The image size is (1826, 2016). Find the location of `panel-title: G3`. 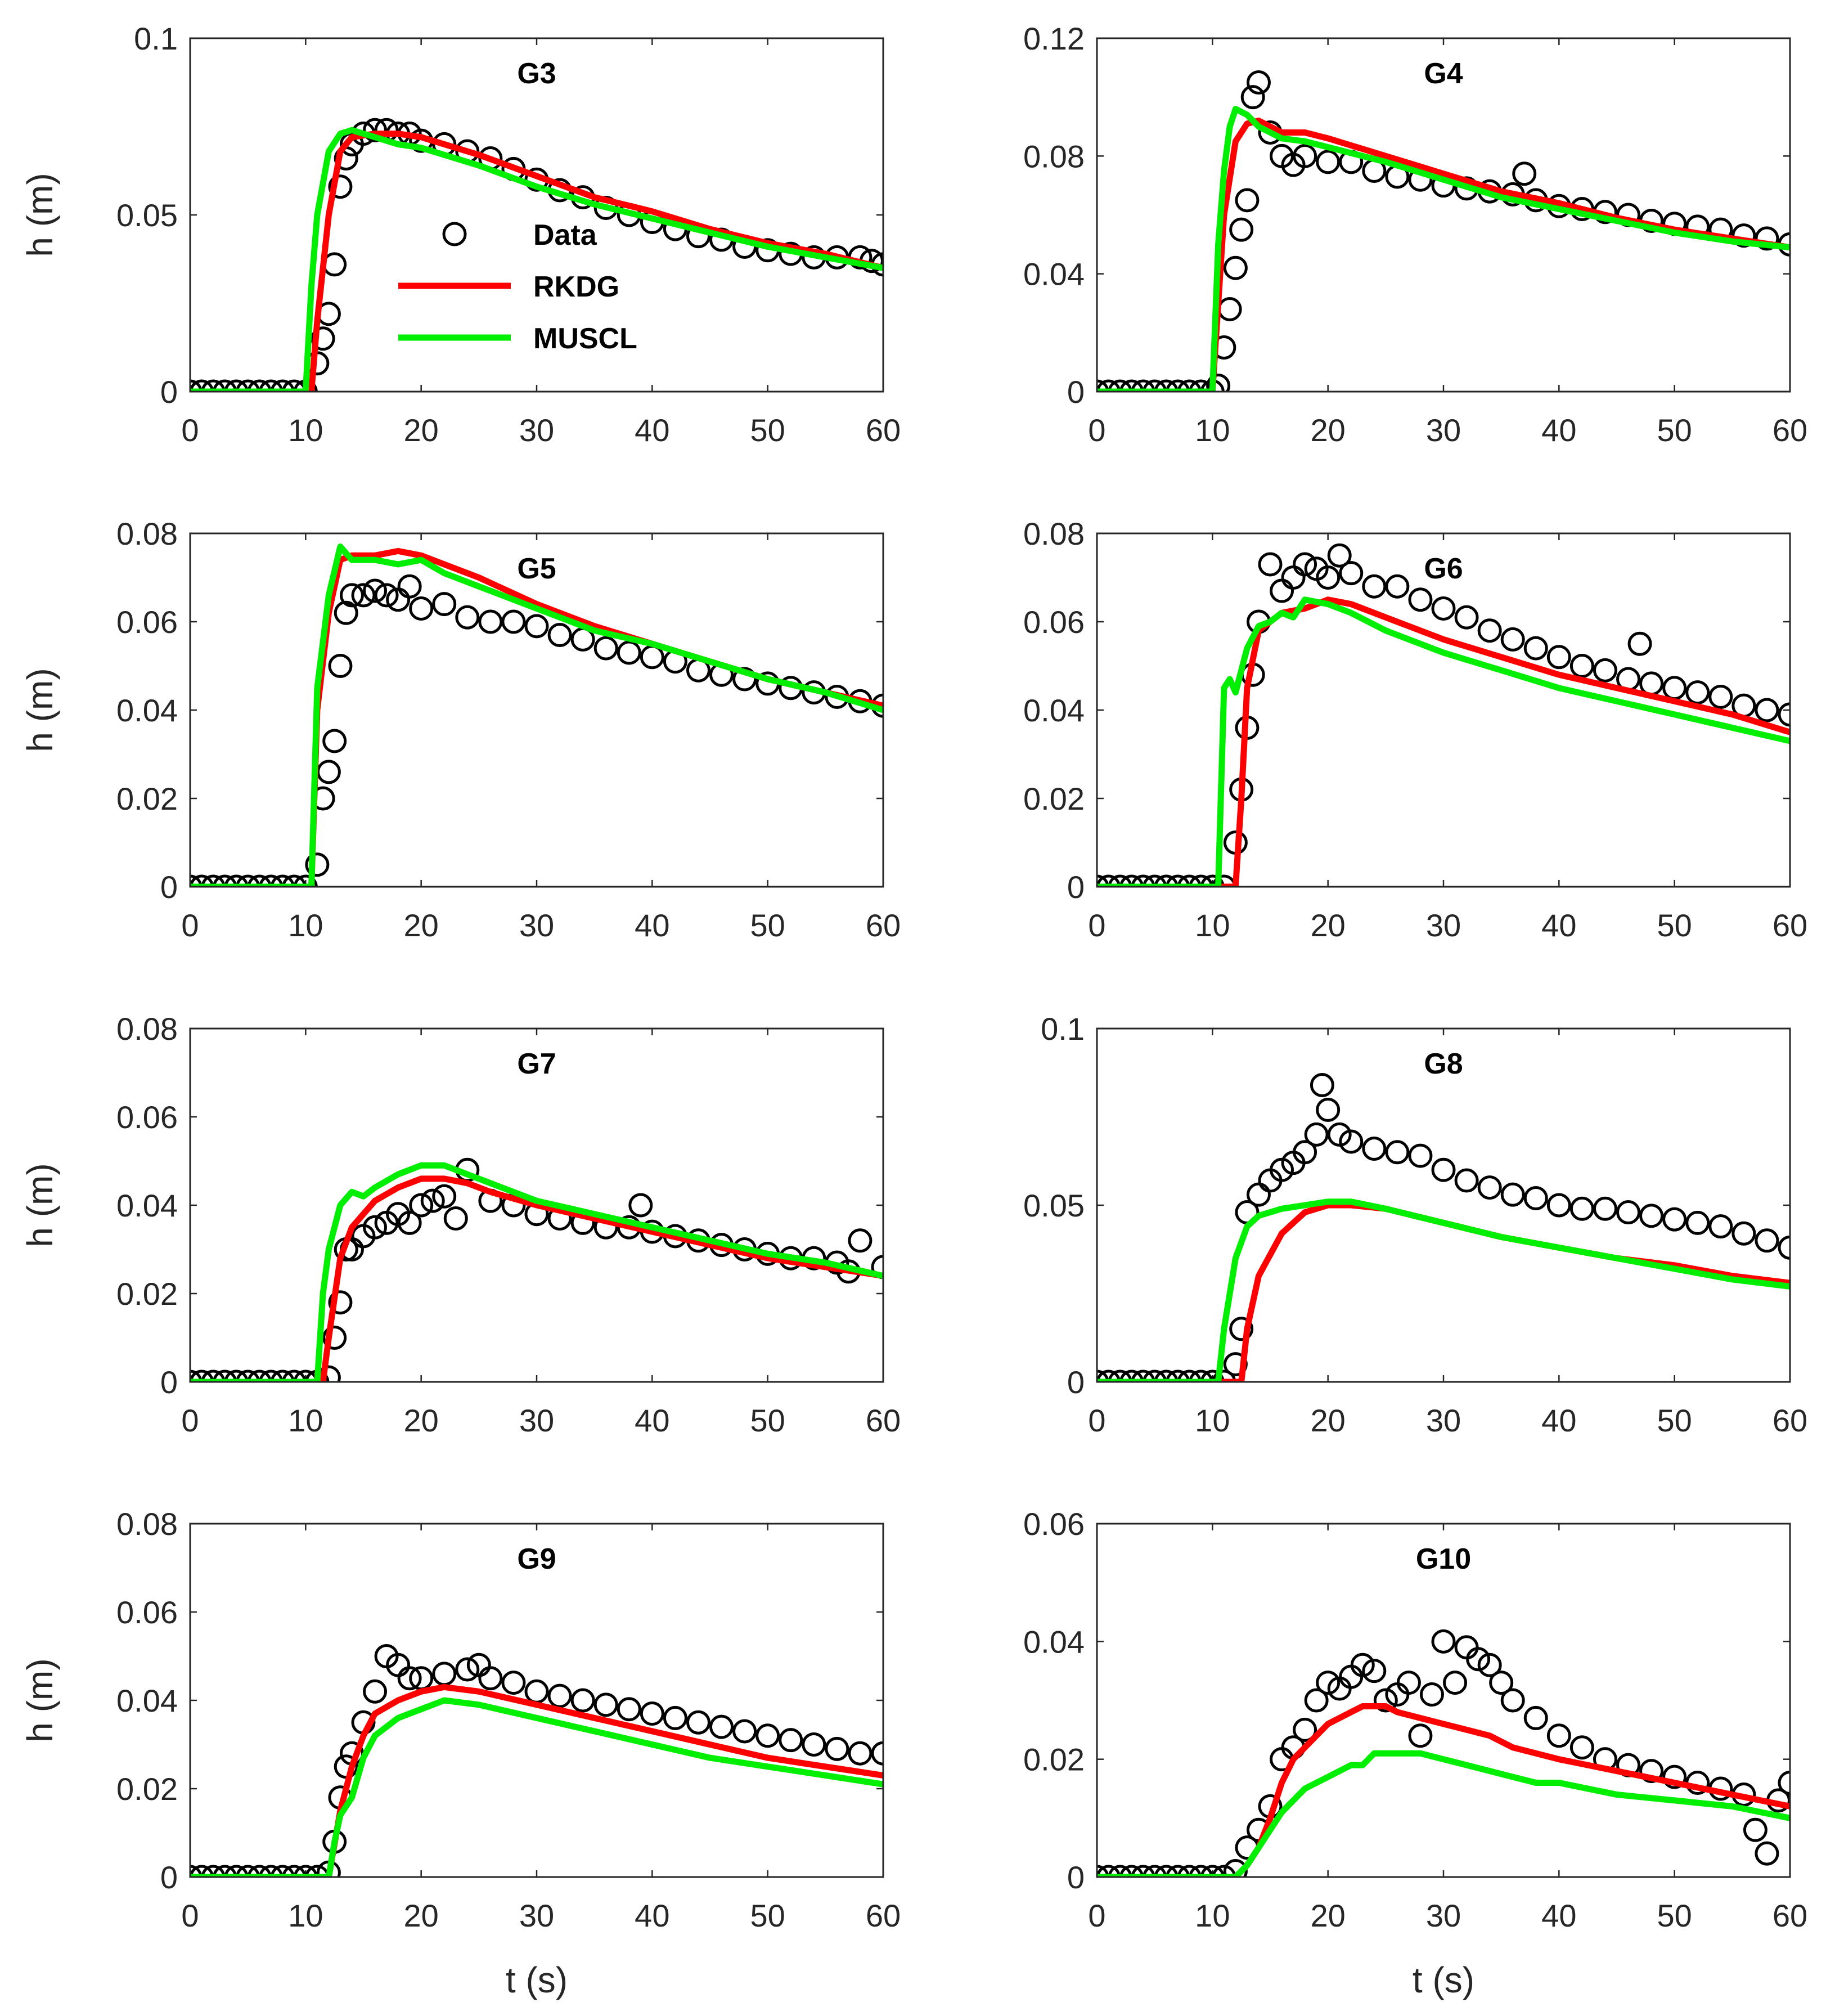

panel-title: G3 is located at coordinates (537, 73).